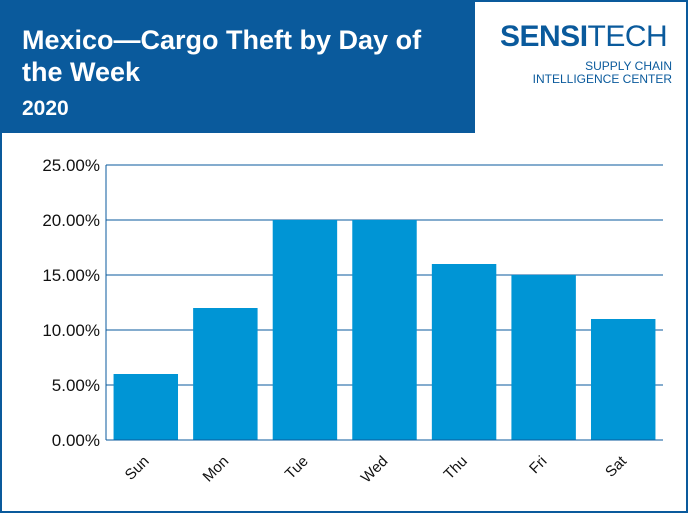 The width and height of the screenshot is (688, 513). I want to click on bar-mon, so click(225, 374).